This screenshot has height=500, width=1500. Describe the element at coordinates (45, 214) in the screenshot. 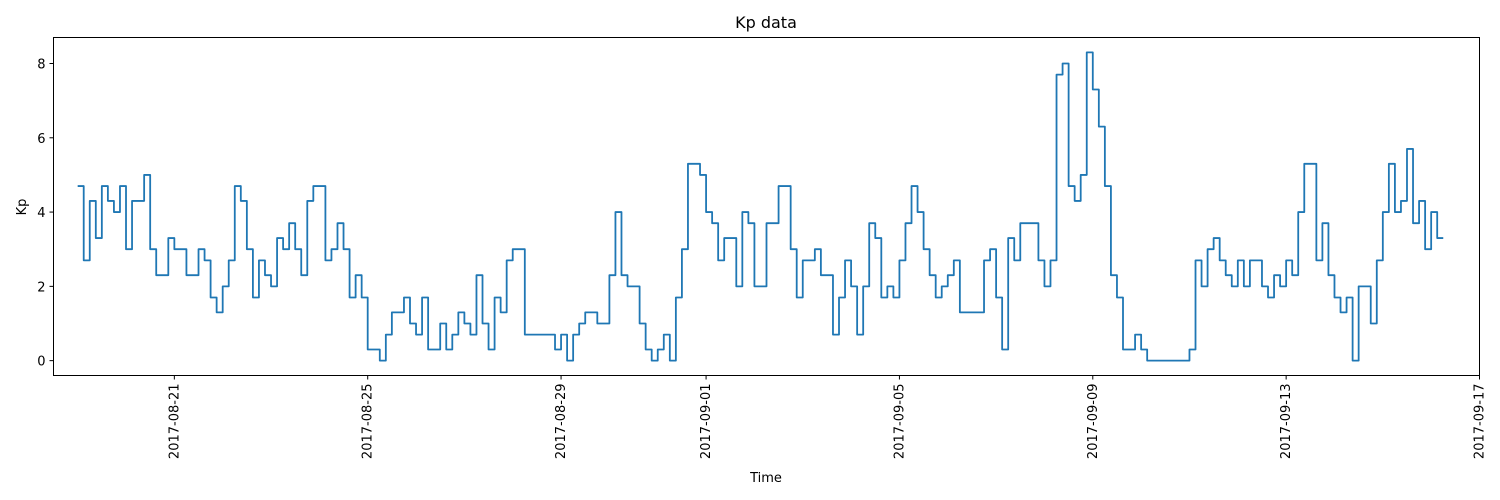

I see `y-axis: 0 2 4 6 8` at that location.